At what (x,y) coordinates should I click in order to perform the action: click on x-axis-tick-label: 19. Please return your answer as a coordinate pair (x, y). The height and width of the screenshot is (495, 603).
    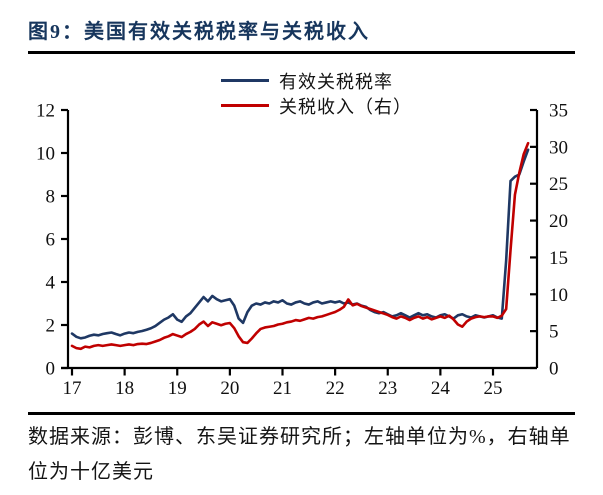
    Looking at the image, I should click on (177, 388).